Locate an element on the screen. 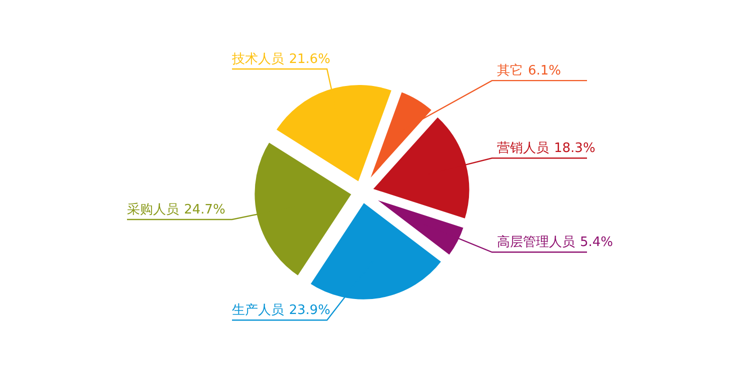 This screenshot has width=750, height=374. slice-label: 其它 is located at coordinates (510, 70).